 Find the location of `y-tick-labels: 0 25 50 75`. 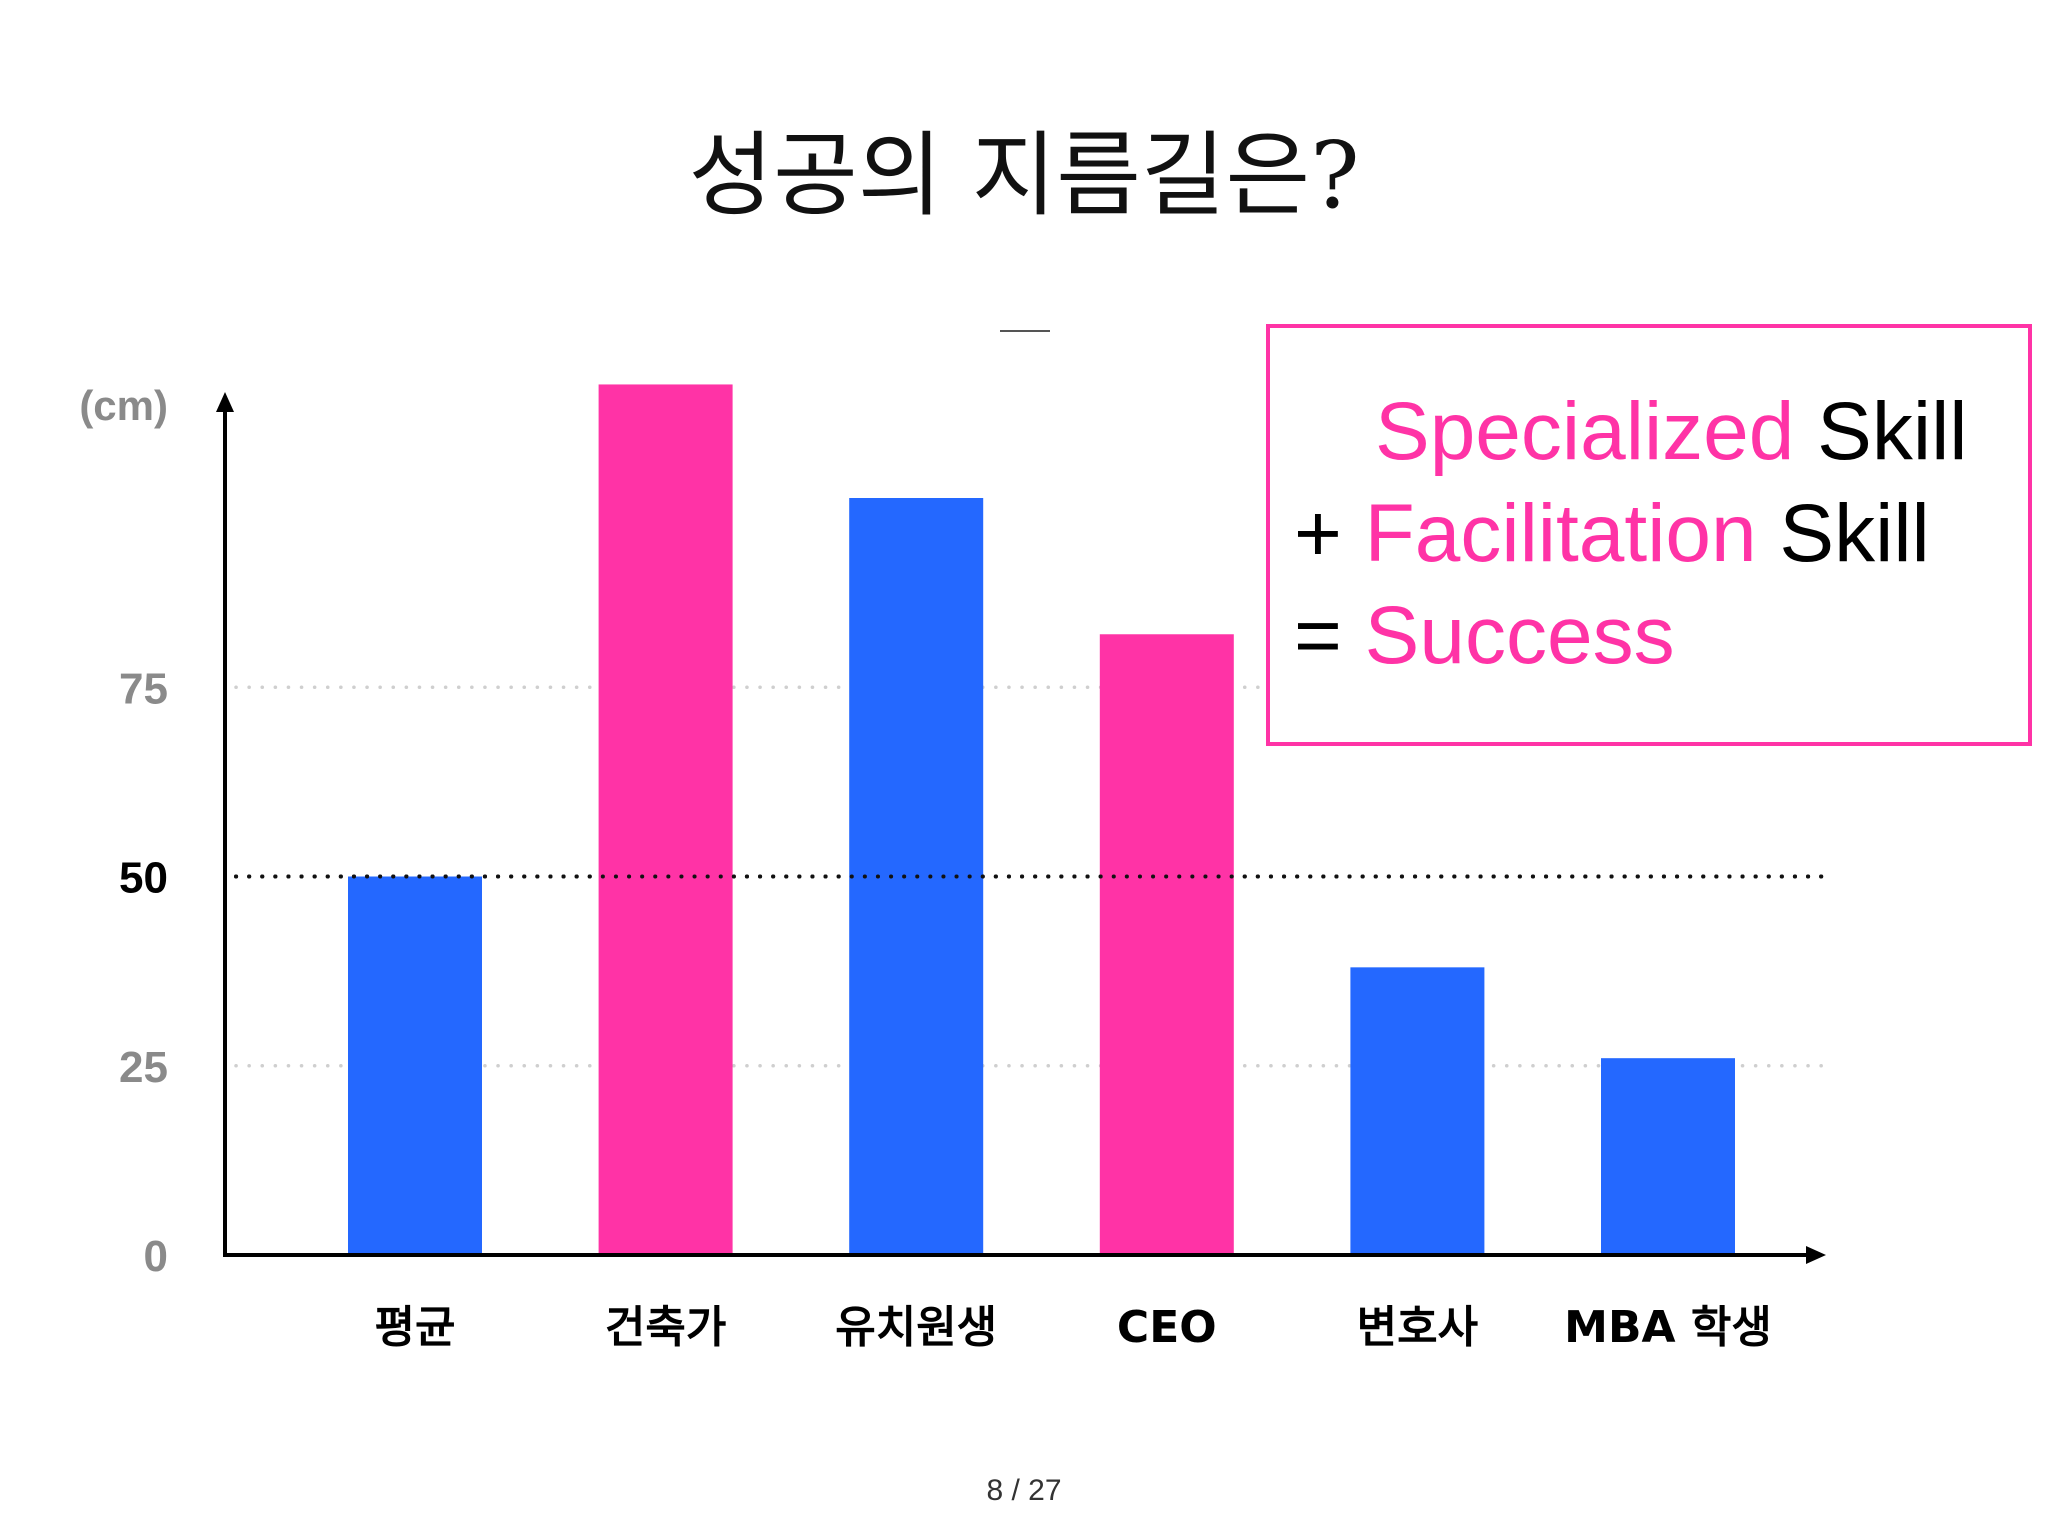

y-tick-labels: 0 25 50 75 is located at coordinates (143, 972).